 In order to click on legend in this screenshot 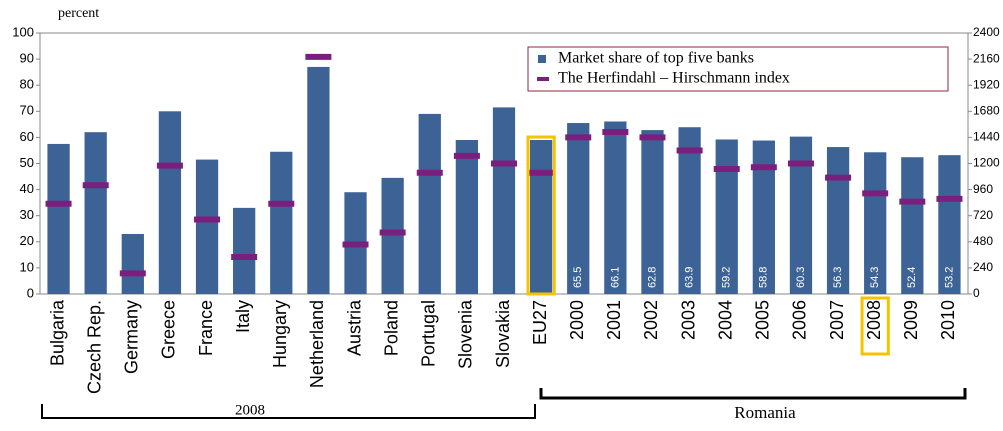, I will do `click(738, 69)`.